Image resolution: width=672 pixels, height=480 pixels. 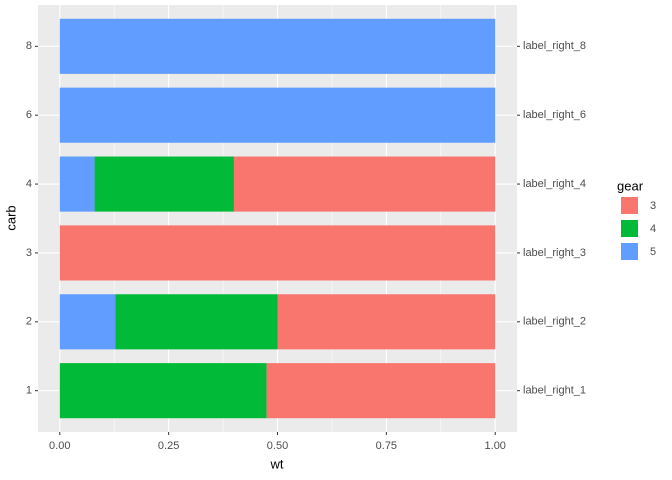 I want to click on legend-label: 5, so click(x=653, y=252).